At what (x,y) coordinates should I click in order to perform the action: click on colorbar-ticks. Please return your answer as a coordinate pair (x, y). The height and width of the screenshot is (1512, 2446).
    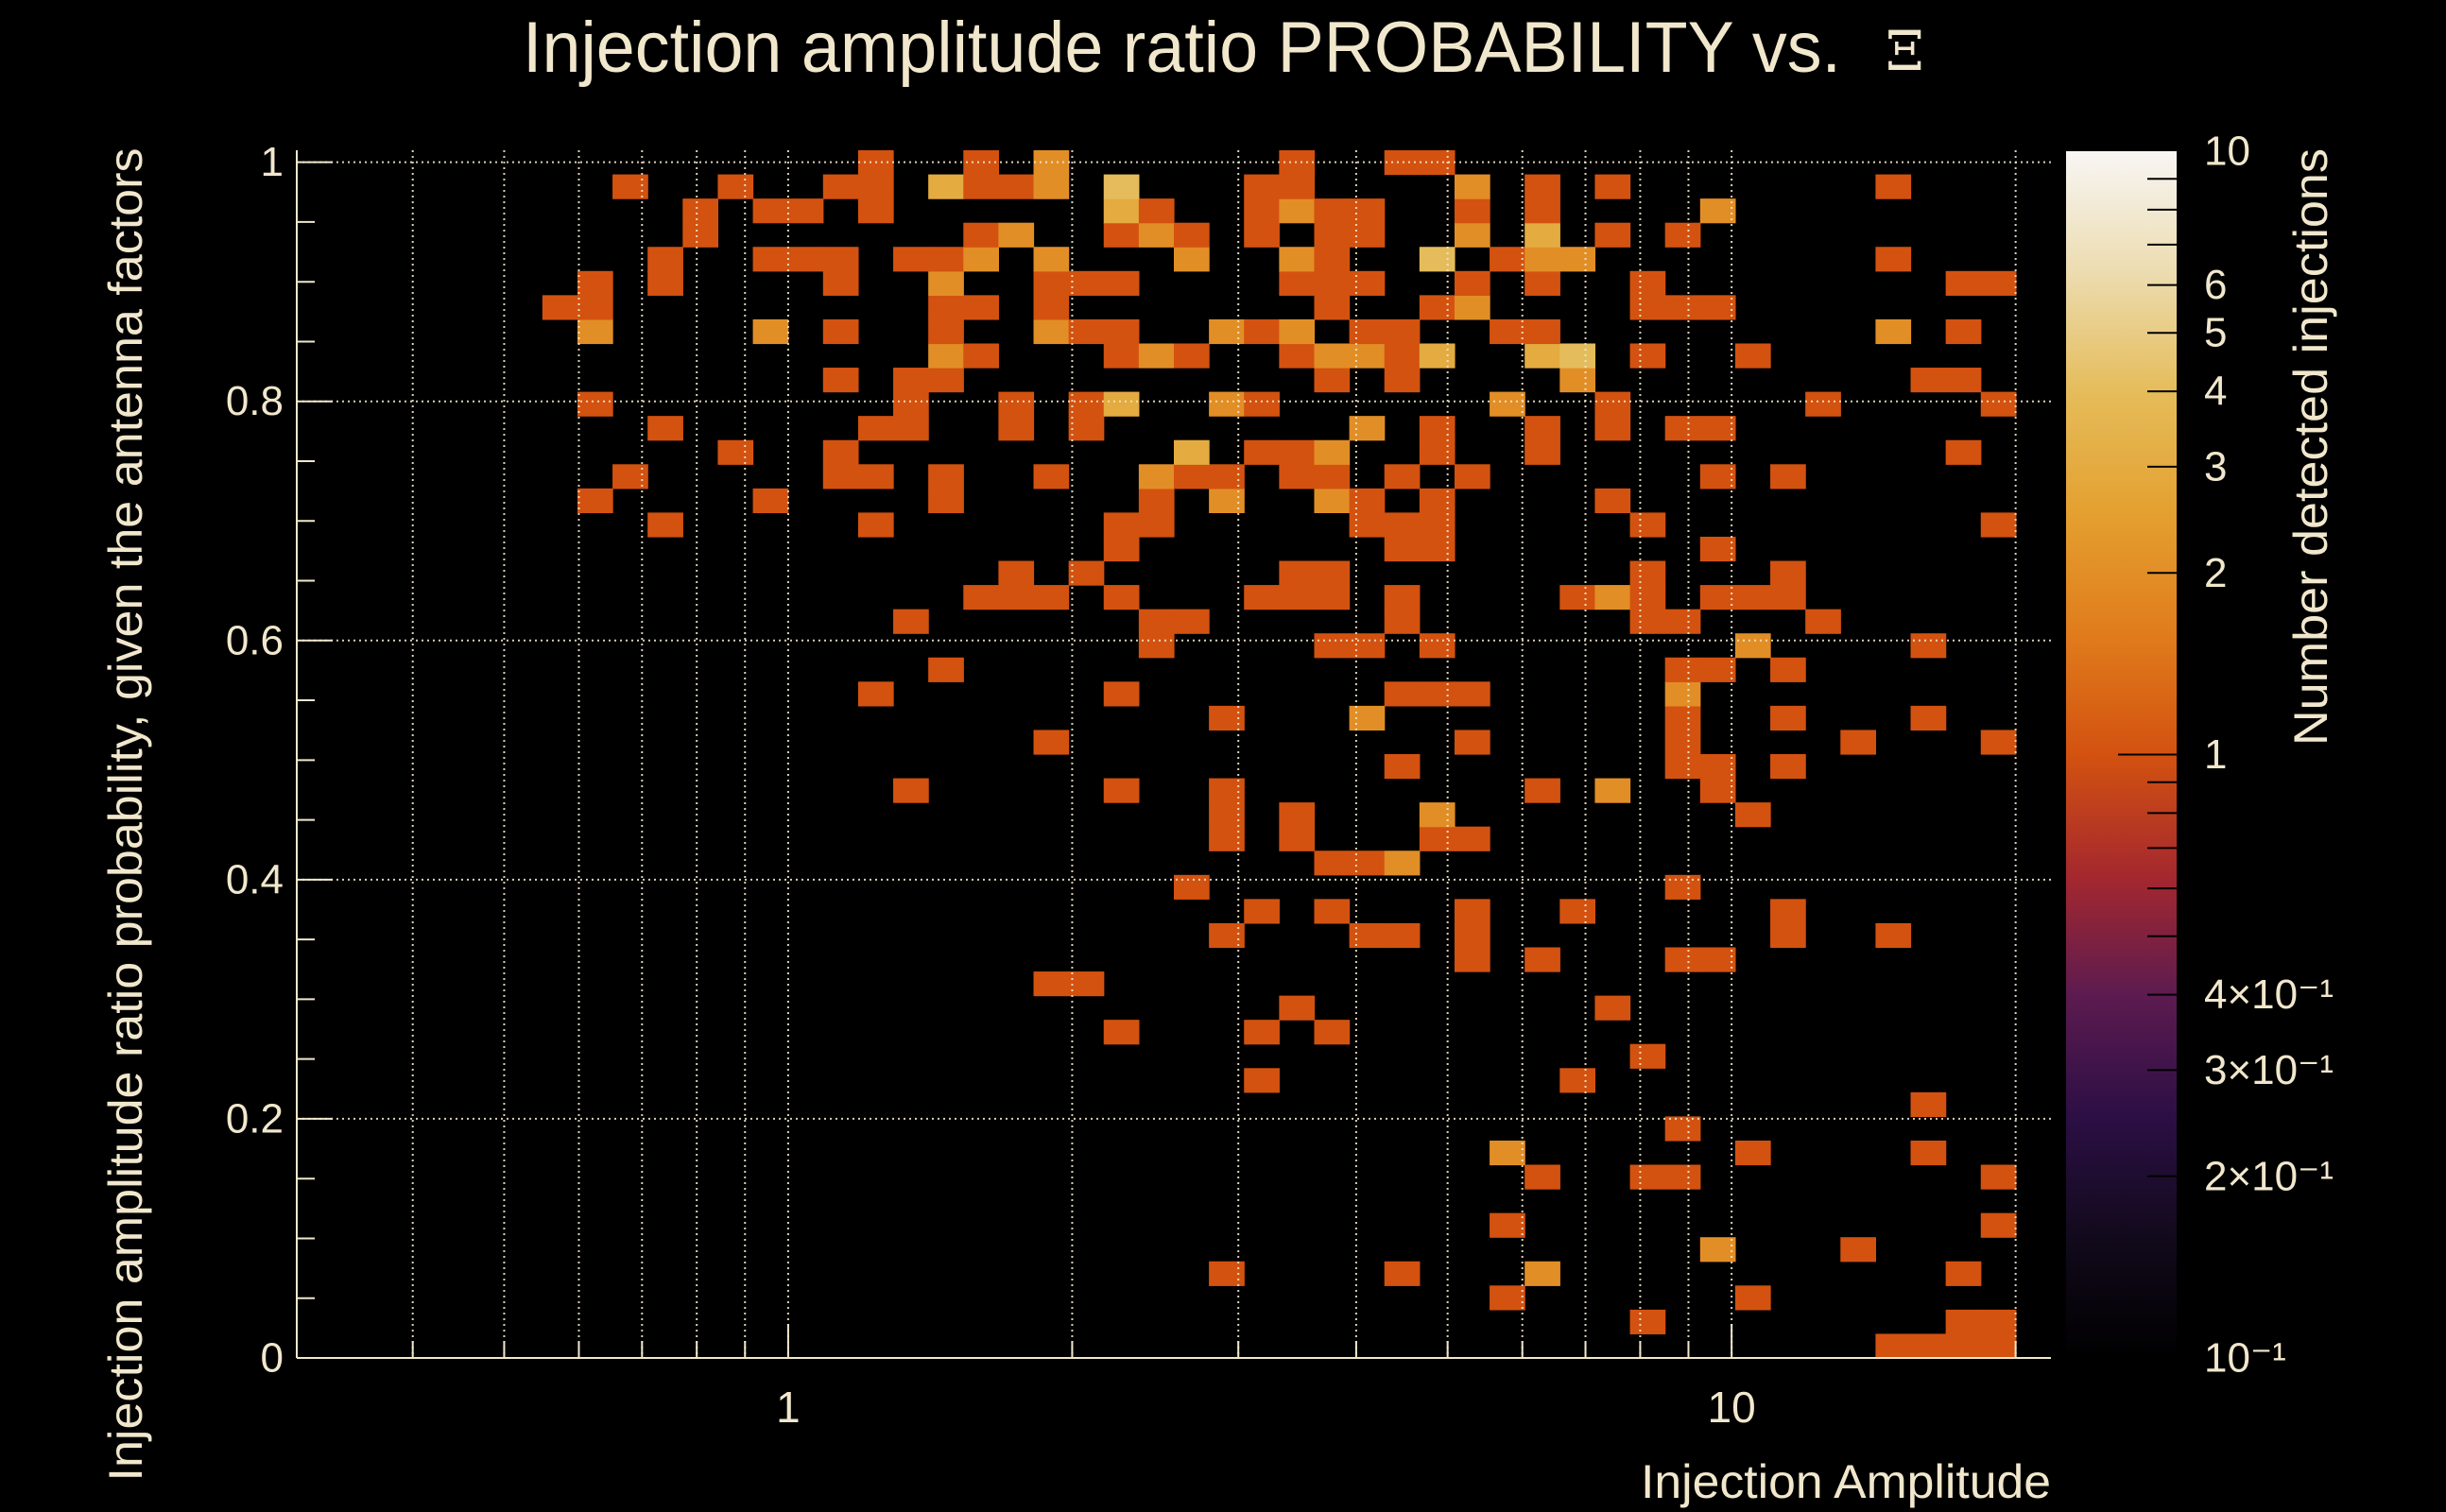
    Looking at the image, I should click on (2147, 677).